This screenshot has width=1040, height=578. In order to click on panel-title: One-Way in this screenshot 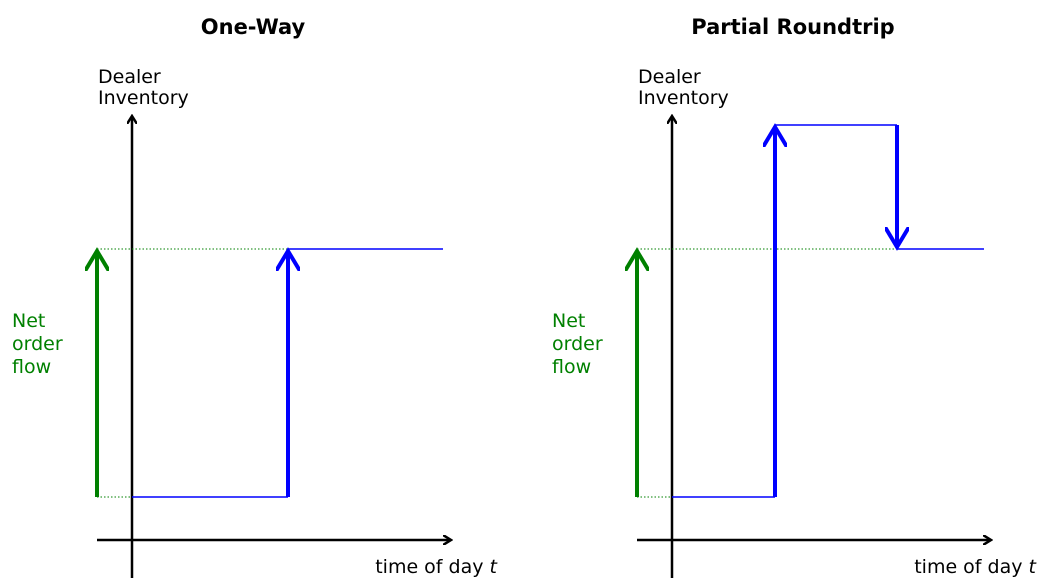, I will do `click(253, 27)`.